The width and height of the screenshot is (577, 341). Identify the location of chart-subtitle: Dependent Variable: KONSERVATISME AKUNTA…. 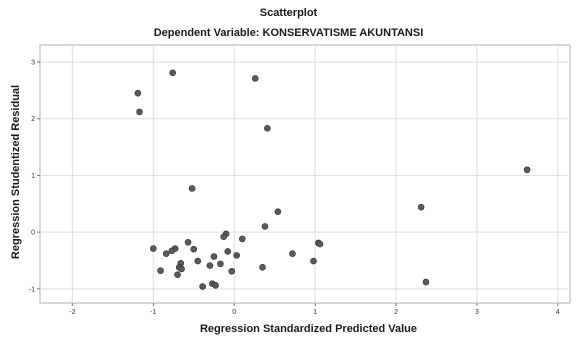
(288, 33).